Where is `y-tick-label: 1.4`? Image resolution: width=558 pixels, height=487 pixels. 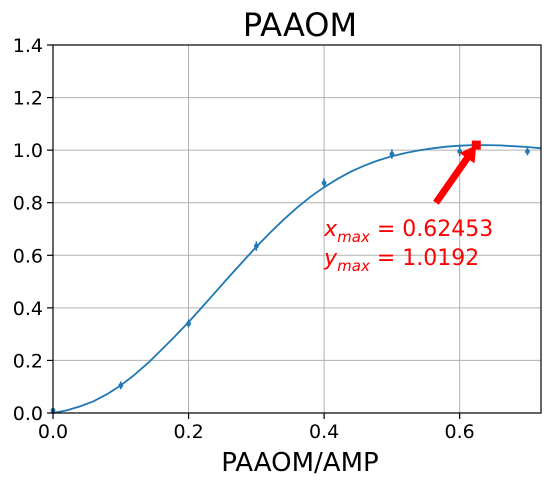 y-tick-label: 1.4 is located at coordinates (28, 46).